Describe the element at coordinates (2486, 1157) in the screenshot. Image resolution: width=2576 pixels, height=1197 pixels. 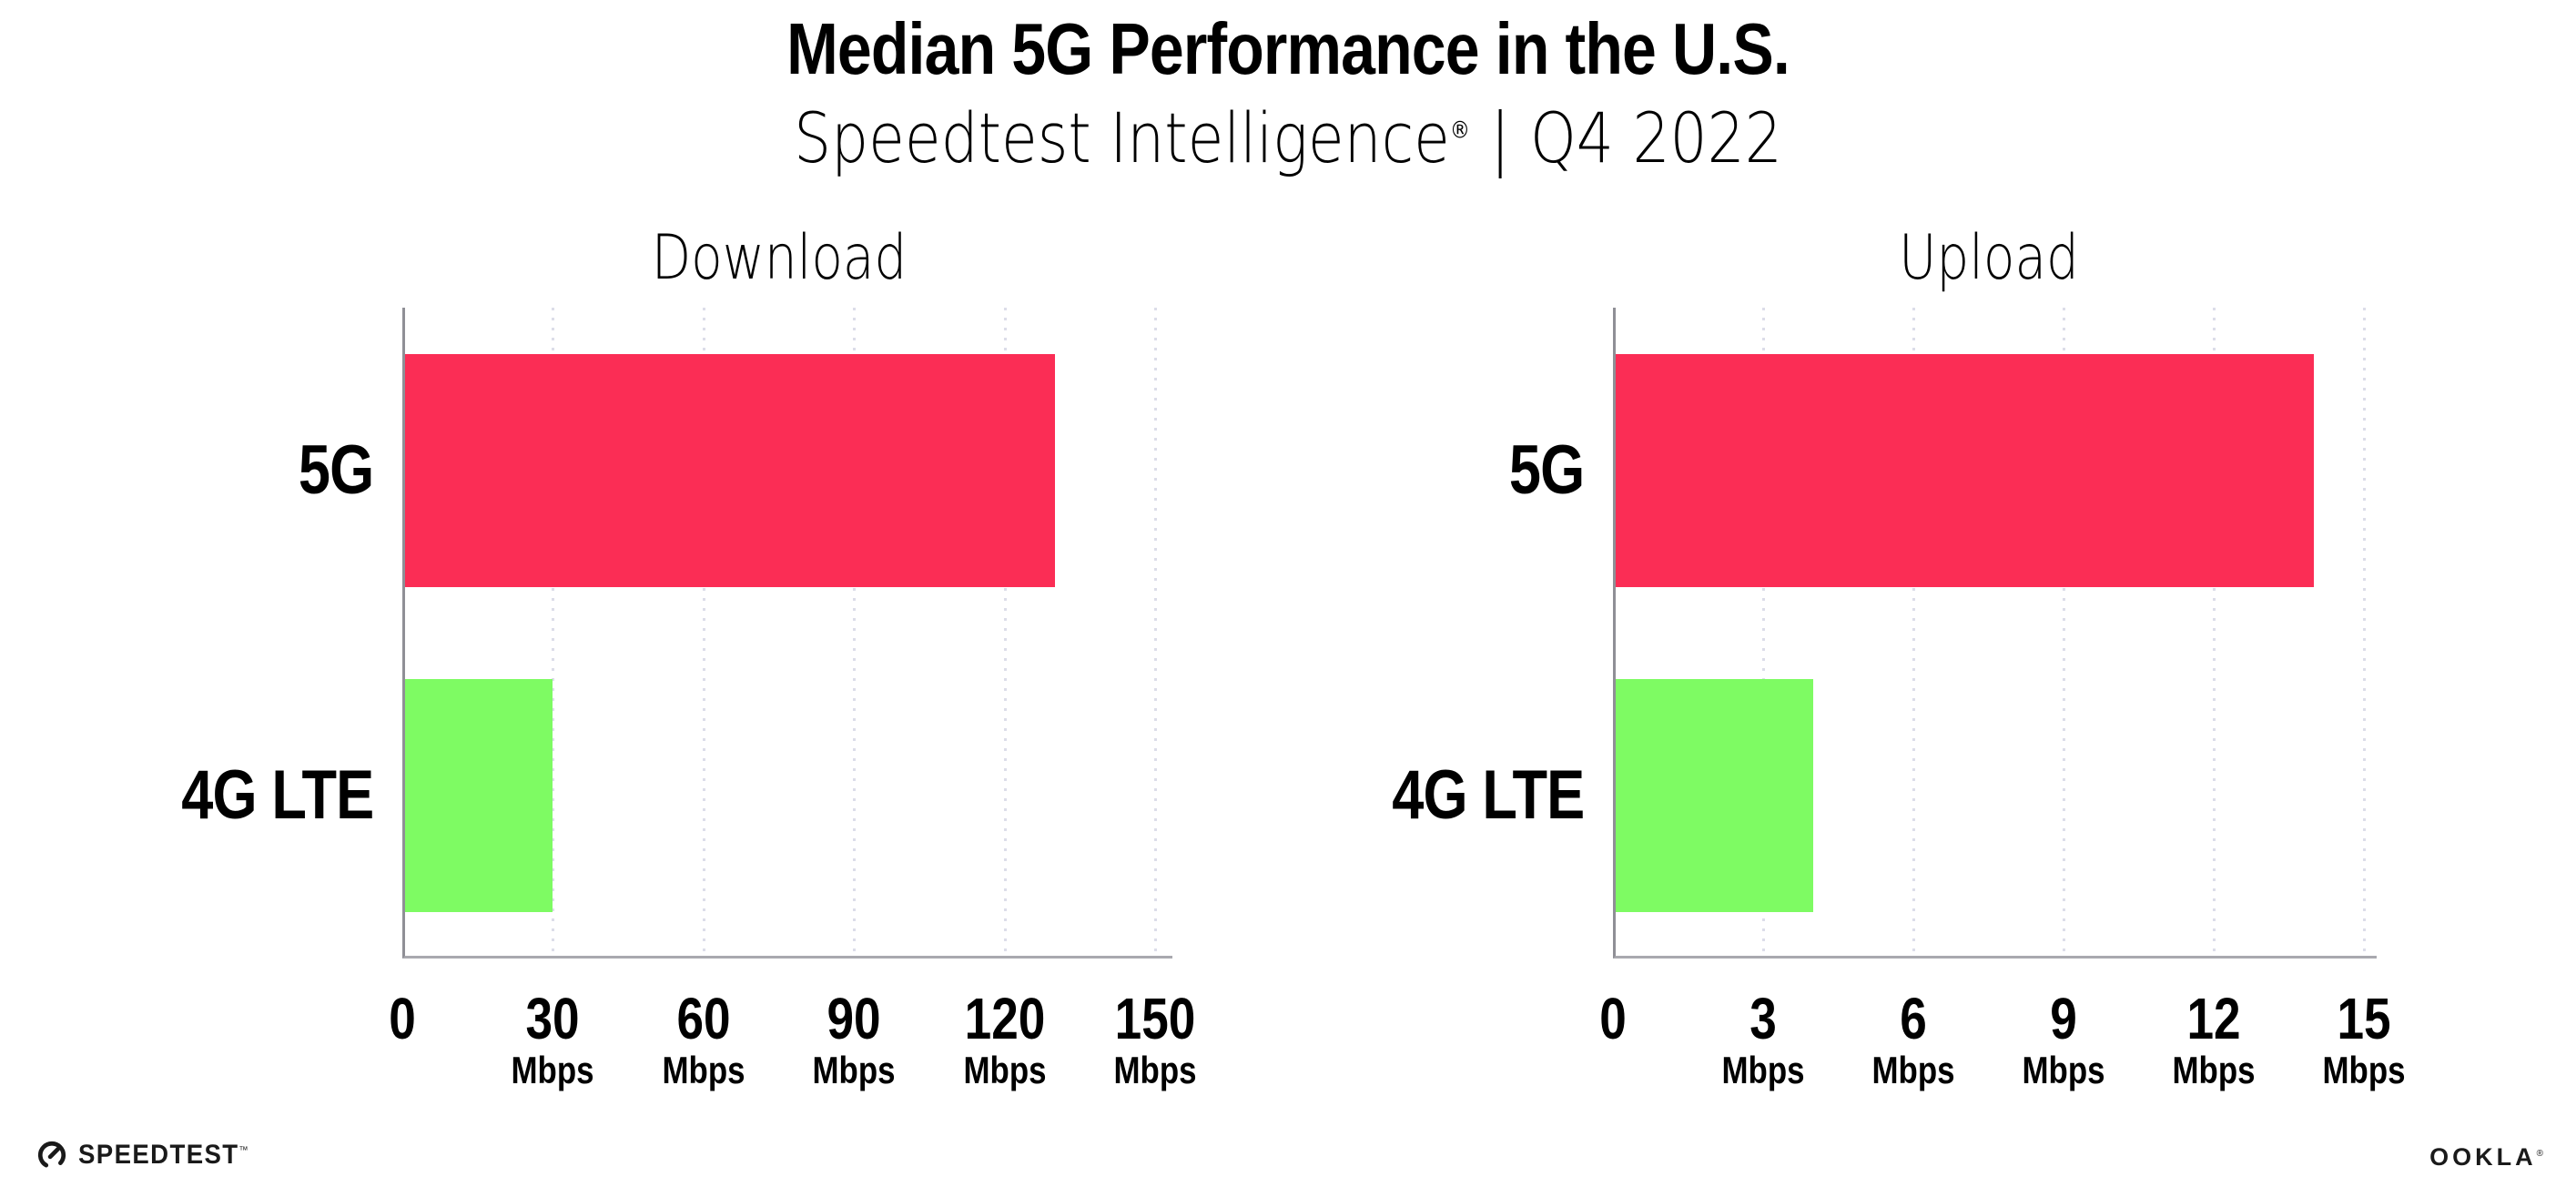
I see `ookla-wordmark: OOKLA®` at that location.